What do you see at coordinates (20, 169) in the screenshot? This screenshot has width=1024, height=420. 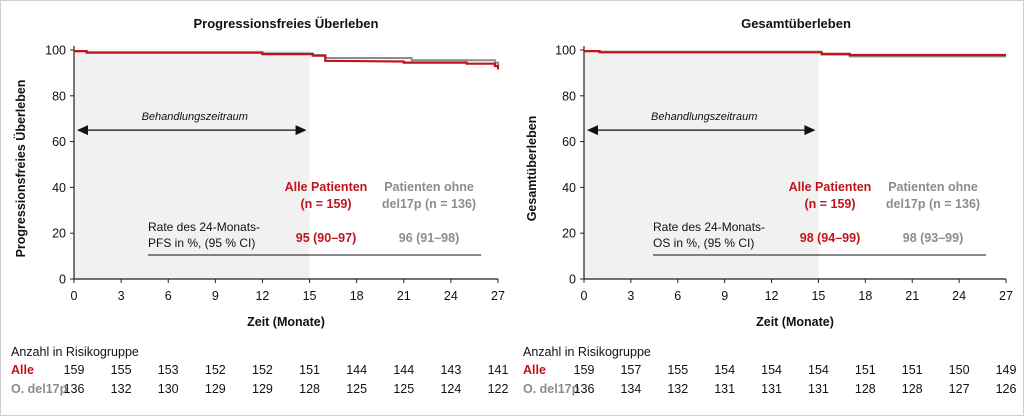 I see `y-axis-label: Progressionsfreies Überleben` at bounding box center [20, 169].